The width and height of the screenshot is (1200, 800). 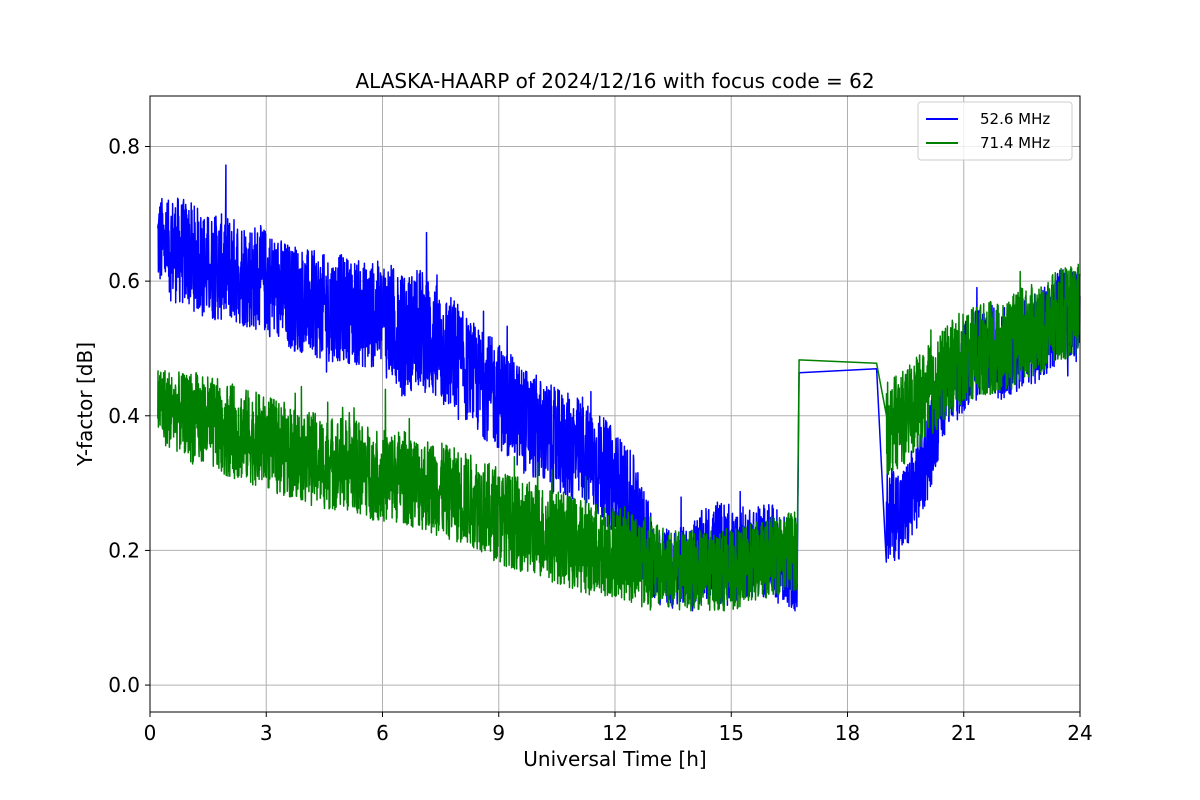 What do you see at coordinates (1015, 119) in the screenshot?
I see `legend-label: 52.6 MHz` at bounding box center [1015, 119].